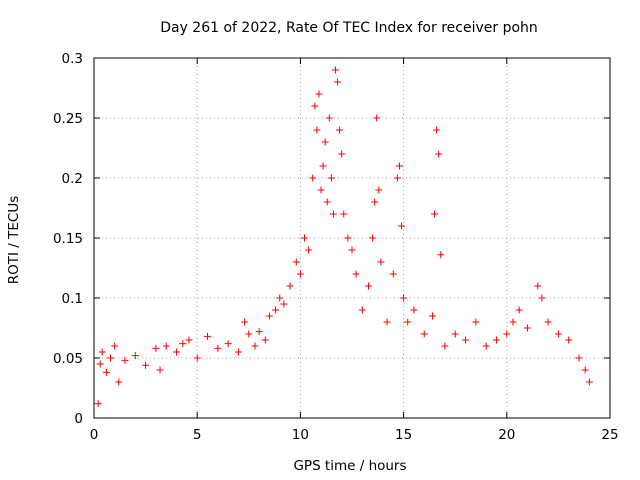 The image size is (640, 480). Describe the element at coordinates (72, 179) in the screenshot. I see `y-tick-label: 0.2` at that location.